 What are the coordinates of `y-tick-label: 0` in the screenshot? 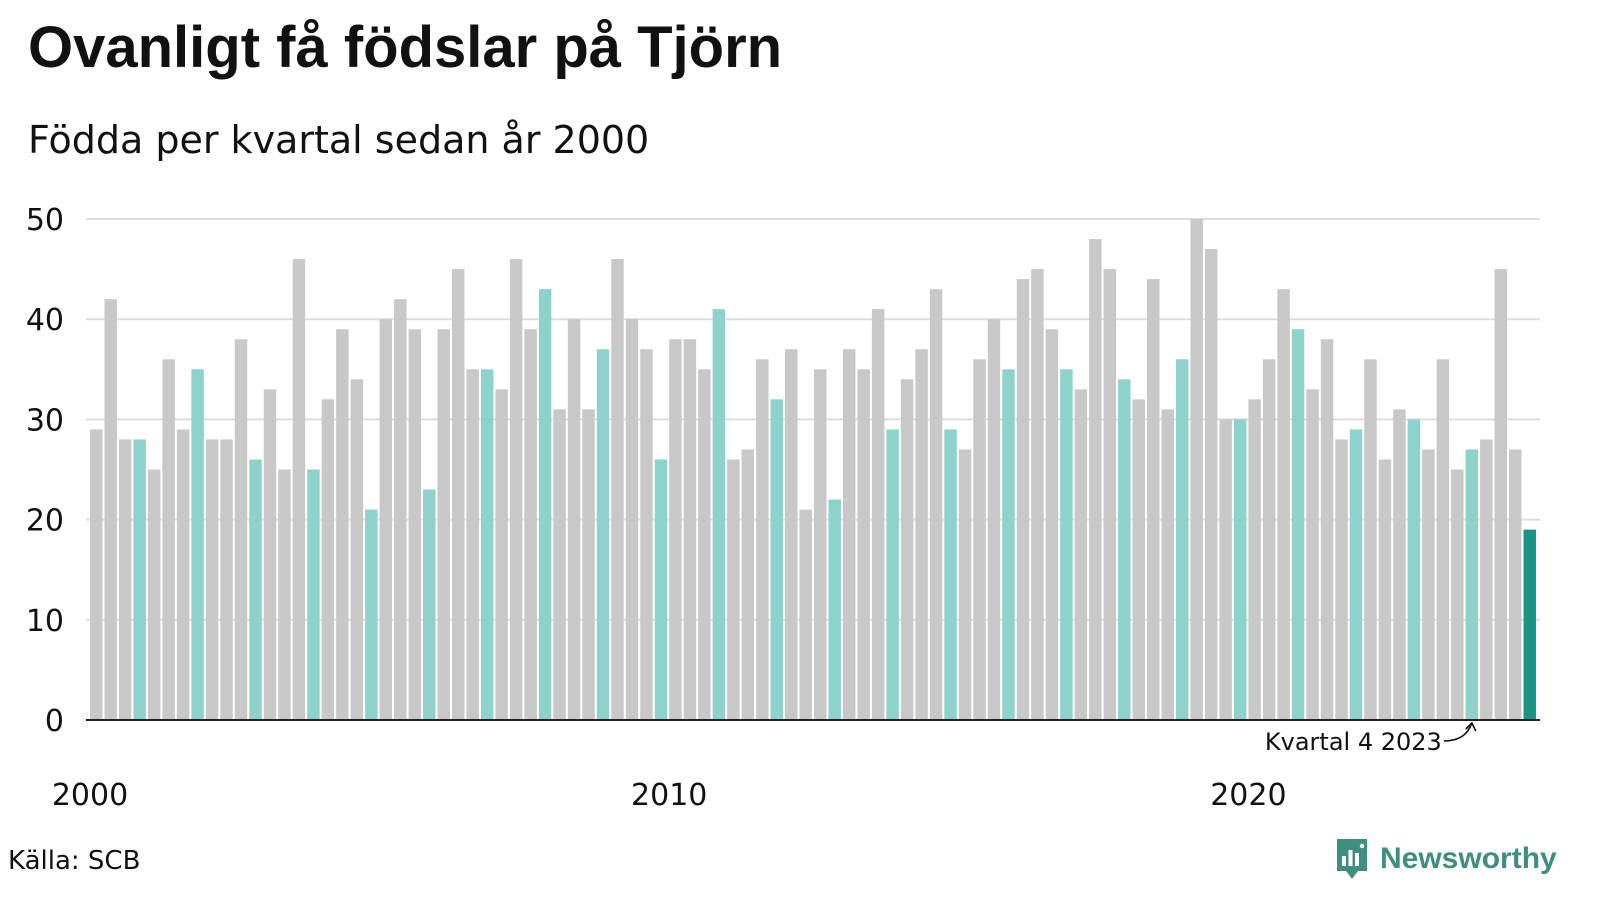 It's located at (54, 721).